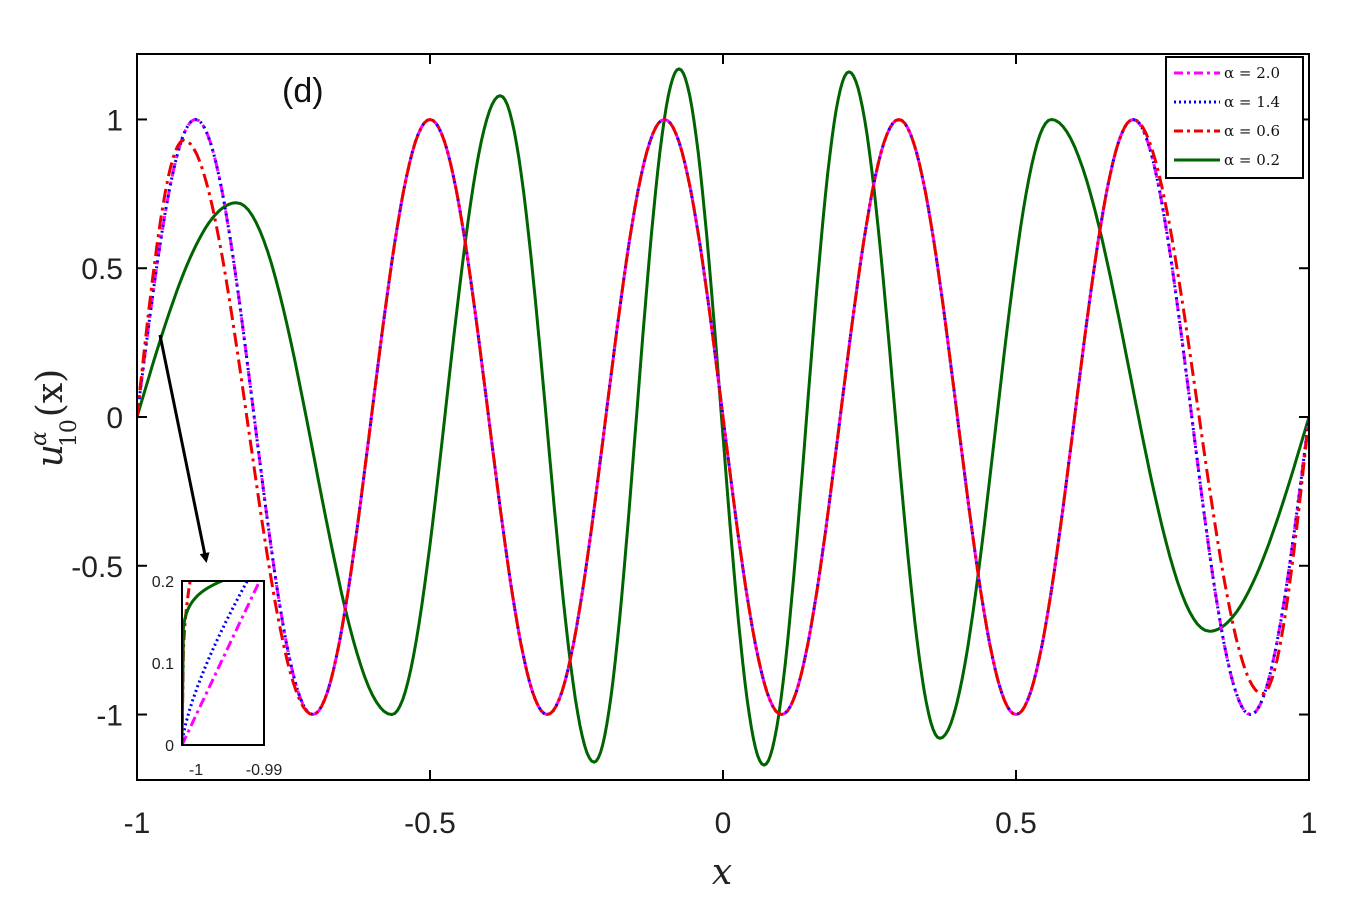  Describe the element at coordinates (114, 120) in the screenshot. I see `y-tick-label: 1` at that location.